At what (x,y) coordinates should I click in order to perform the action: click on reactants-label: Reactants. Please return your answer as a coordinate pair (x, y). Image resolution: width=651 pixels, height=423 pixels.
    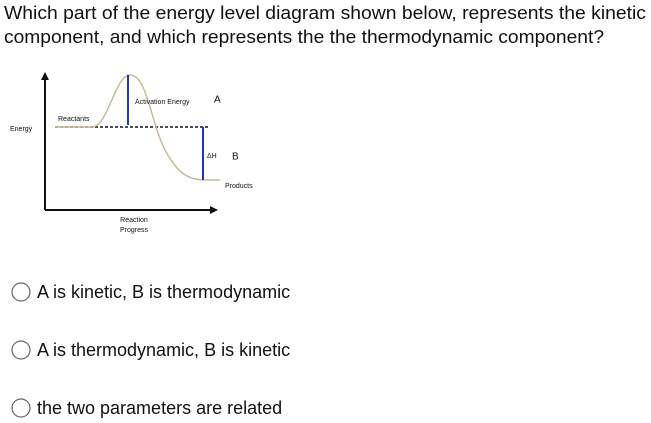
    Looking at the image, I should click on (74, 119).